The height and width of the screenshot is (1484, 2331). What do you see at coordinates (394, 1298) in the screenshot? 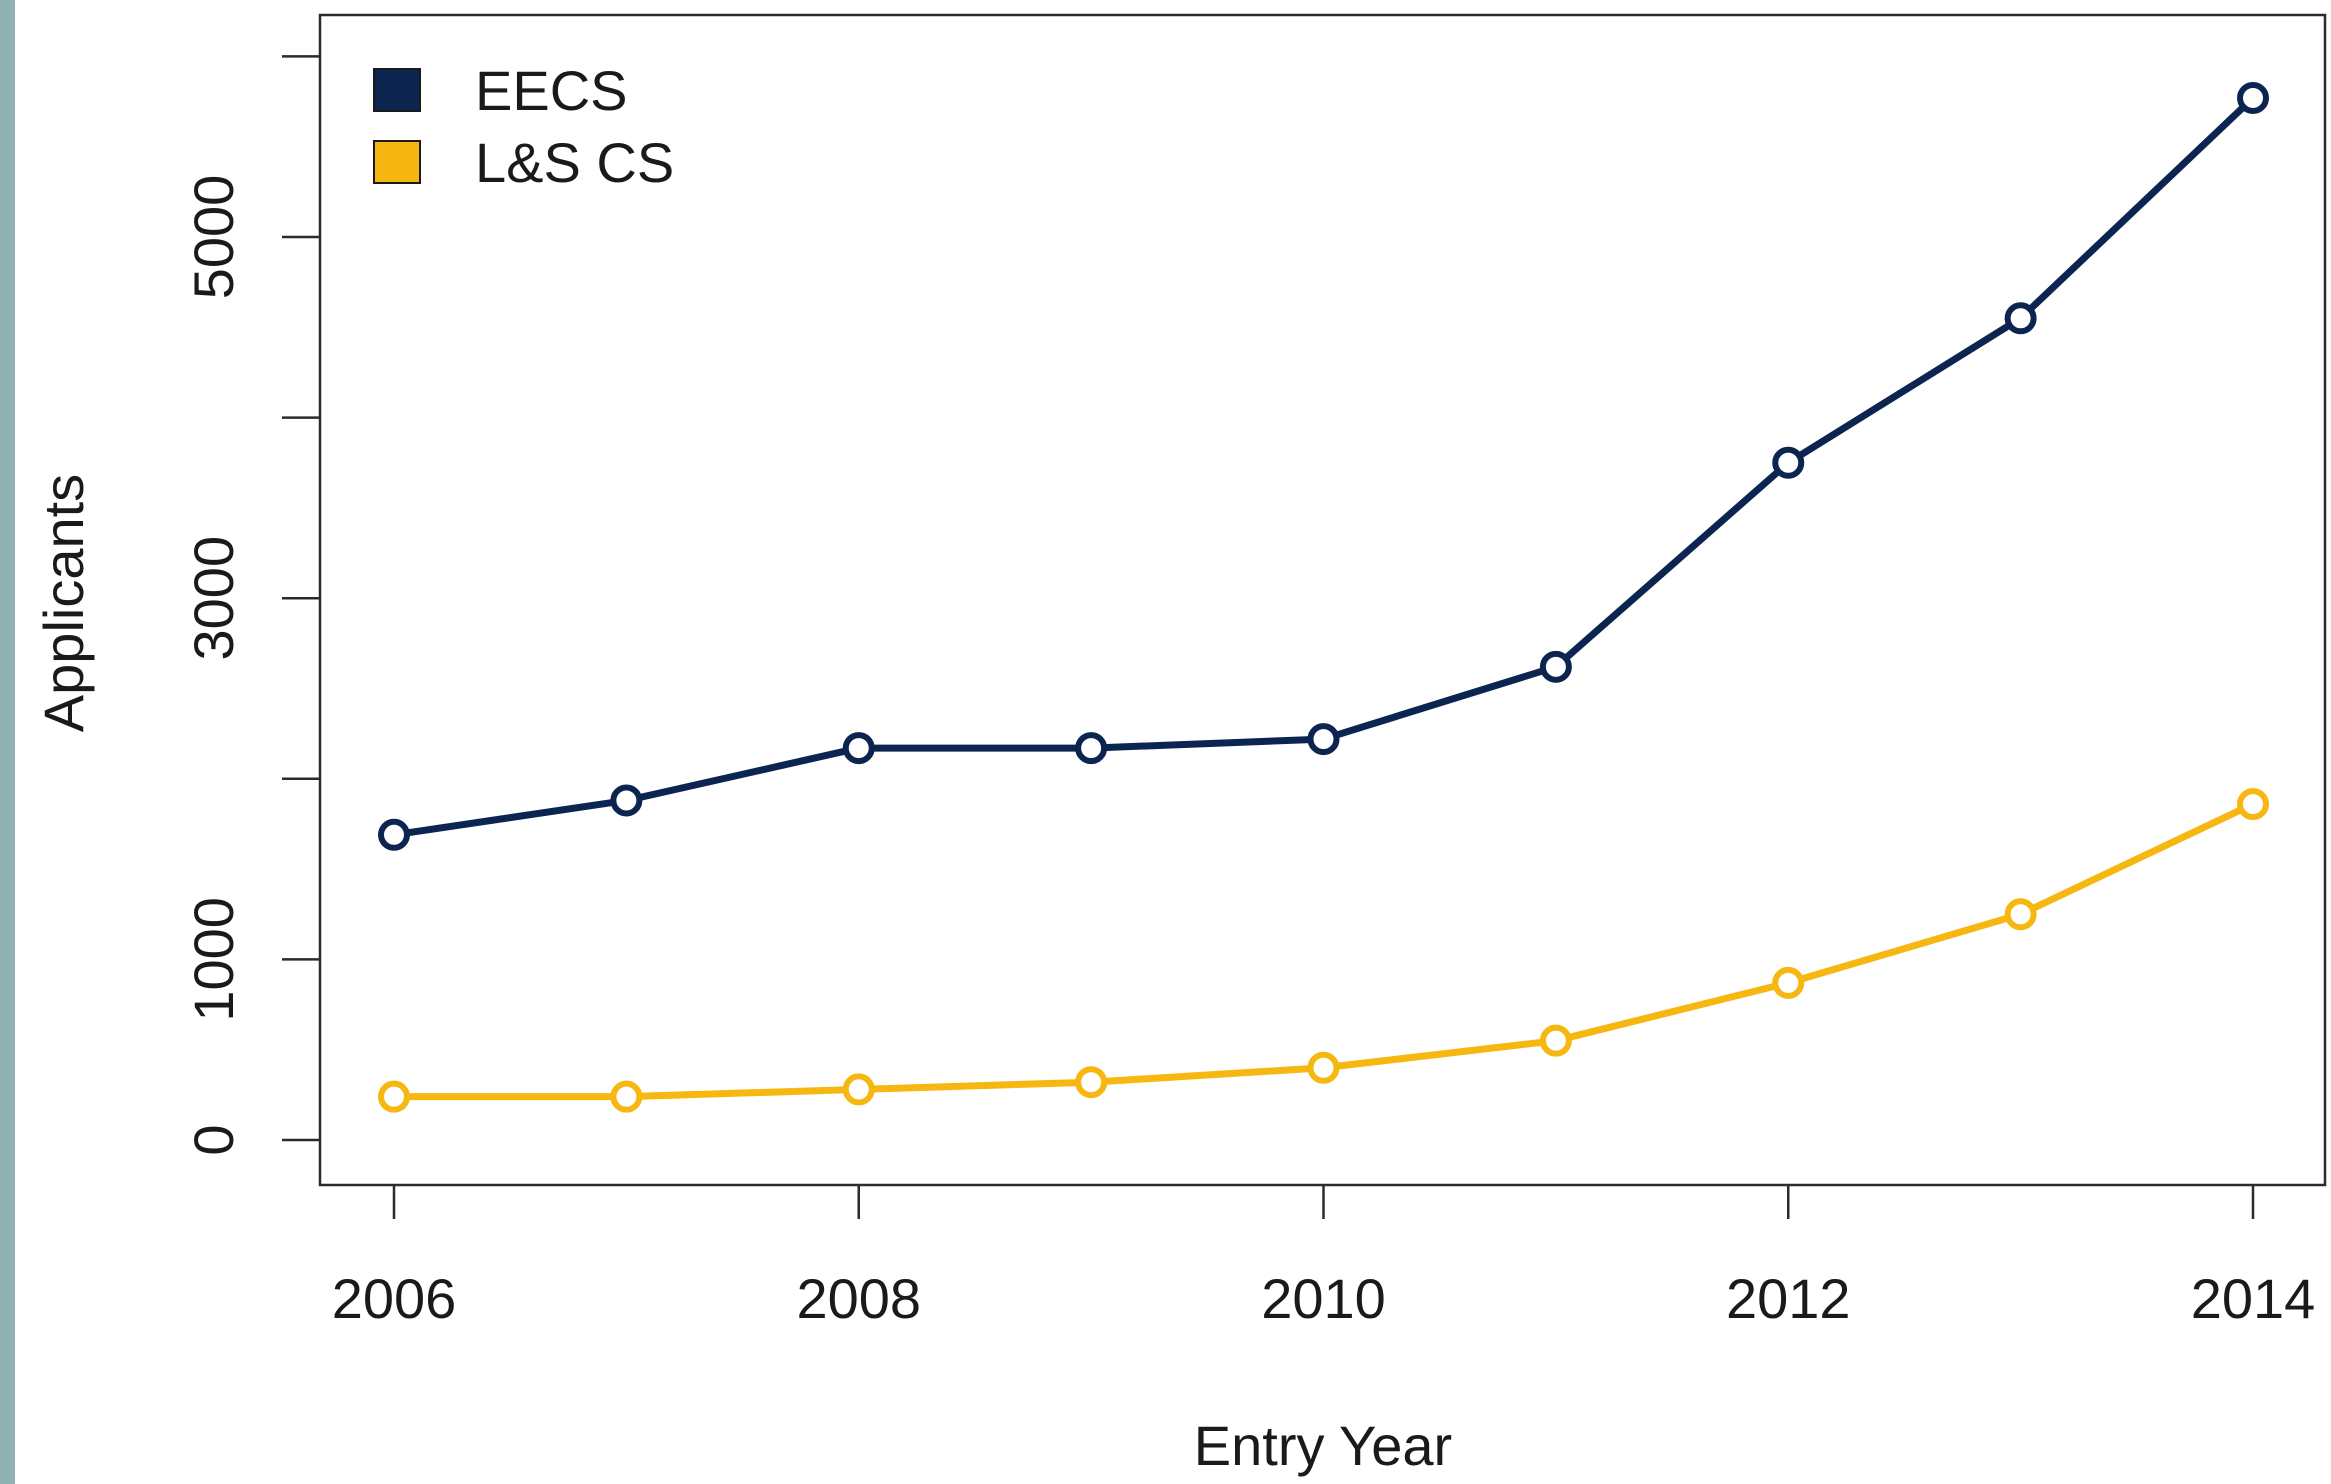
I see `x-tick-label: 2006` at bounding box center [394, 1298].